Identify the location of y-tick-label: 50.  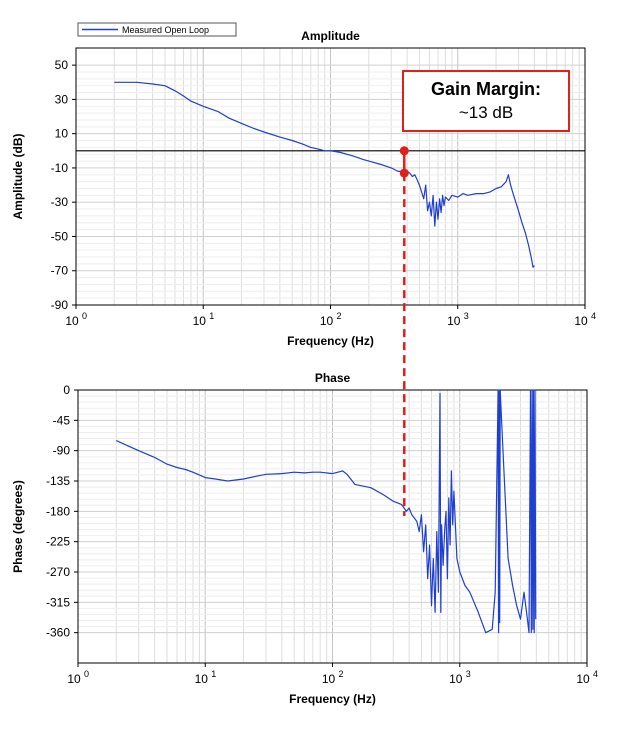
(62, 65).